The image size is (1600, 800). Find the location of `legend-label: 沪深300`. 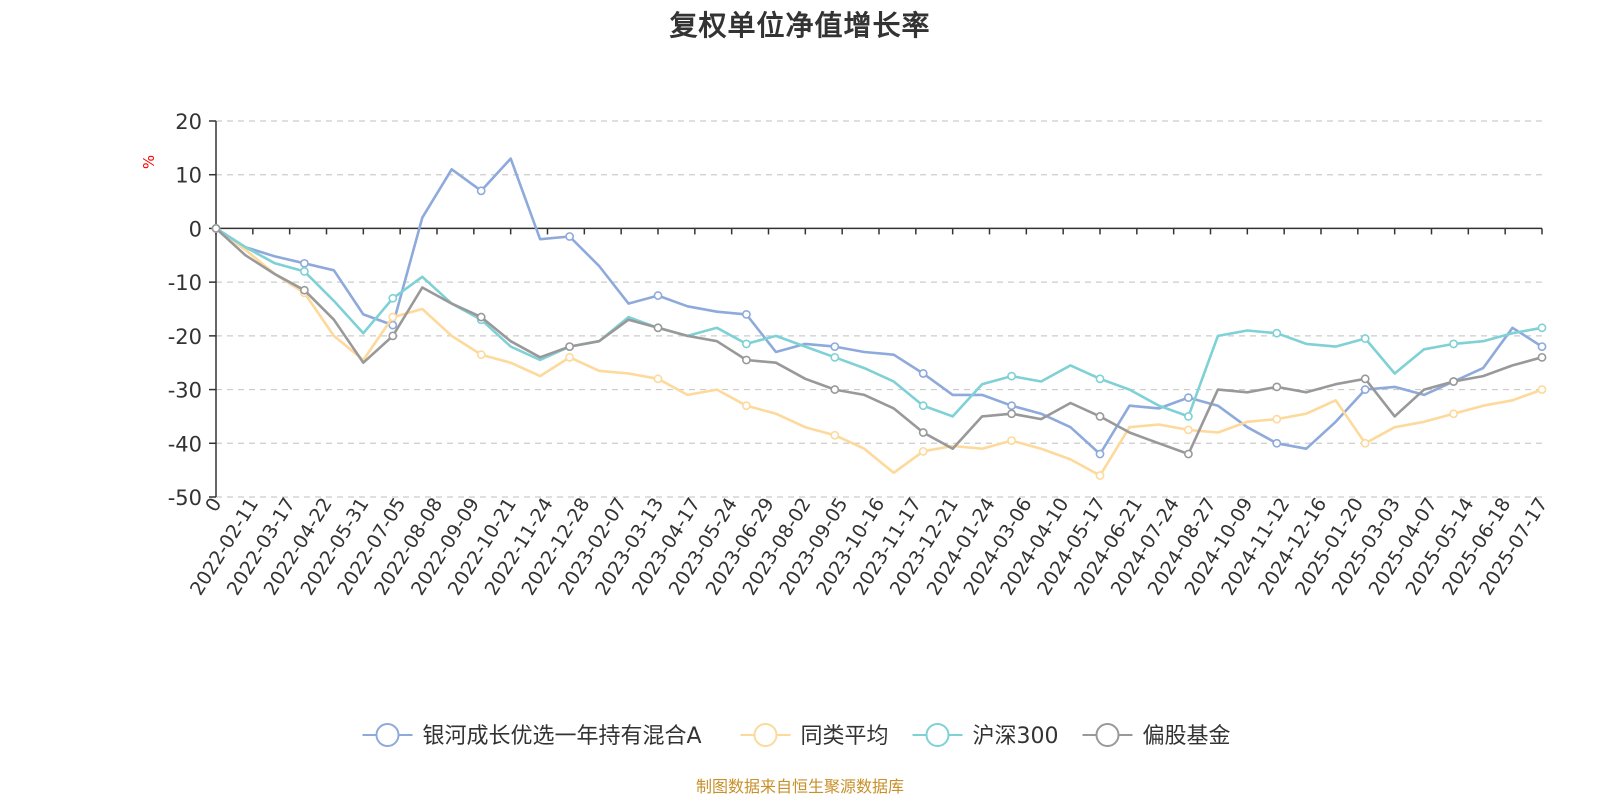

legend-label: 沪深300 is located at coordinates (1016, 736).